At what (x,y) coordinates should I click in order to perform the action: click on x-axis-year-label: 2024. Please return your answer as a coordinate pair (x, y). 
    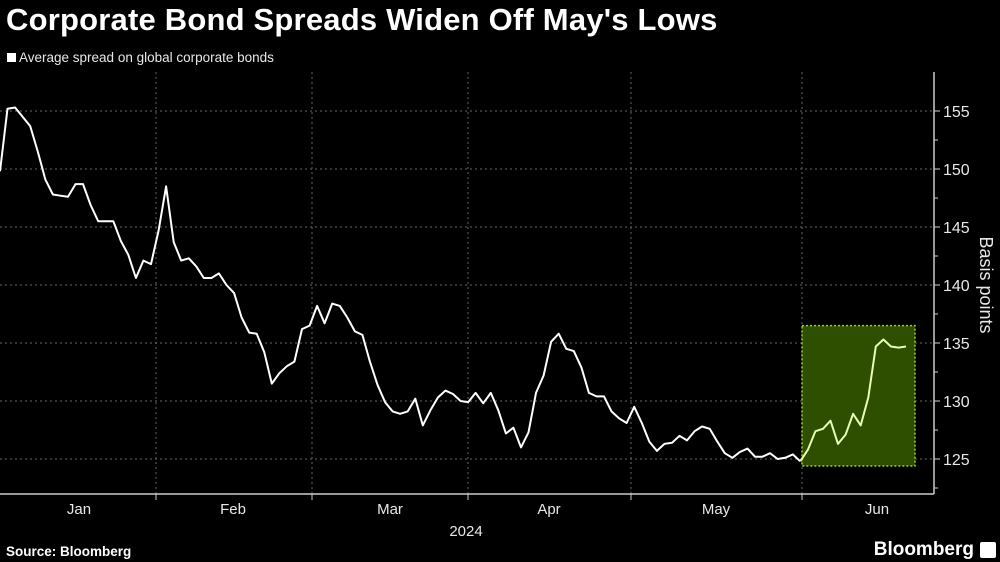
    Looking at the image, I should click on (465, 531).